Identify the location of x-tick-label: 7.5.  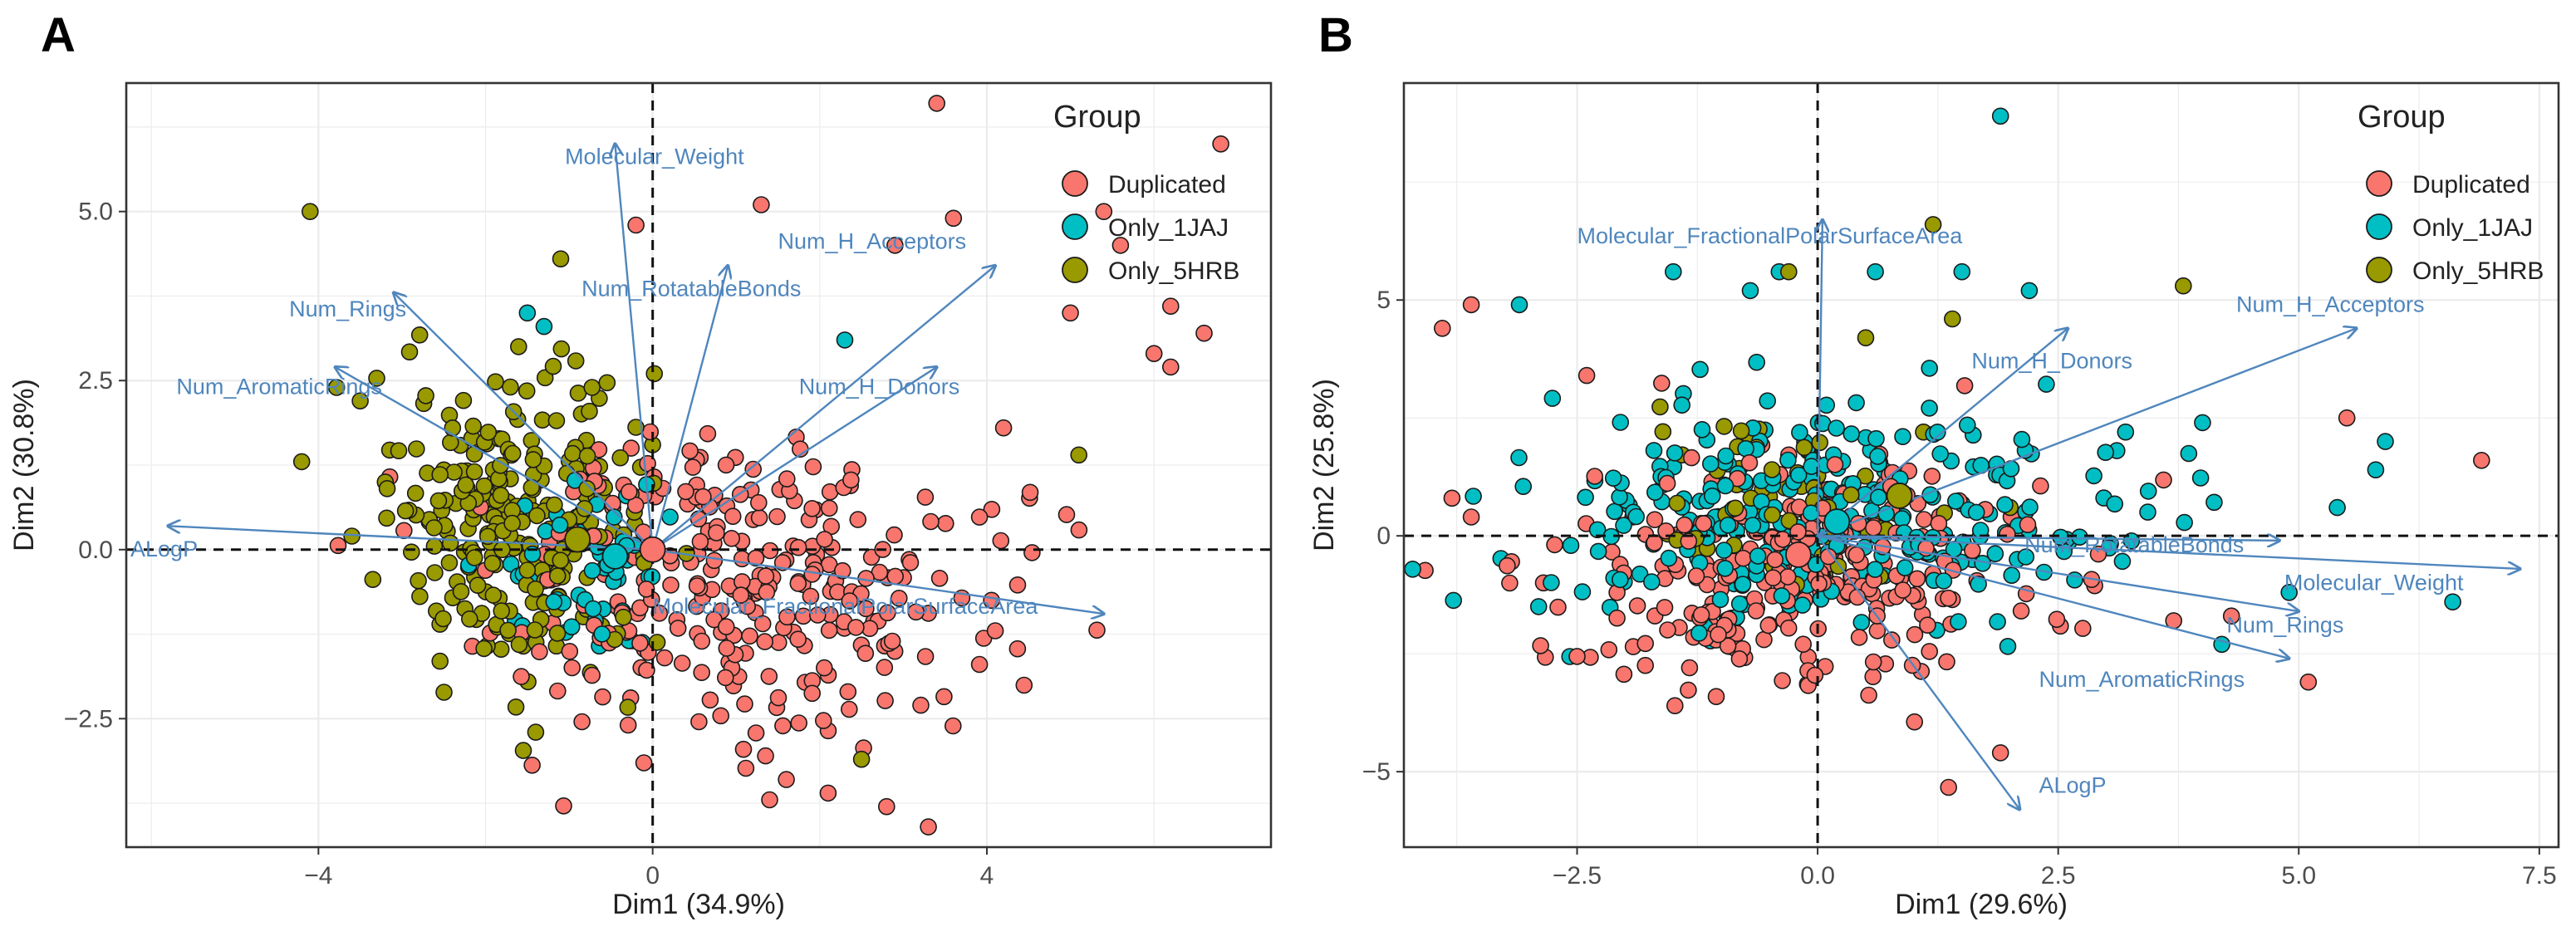
(2539, 876).